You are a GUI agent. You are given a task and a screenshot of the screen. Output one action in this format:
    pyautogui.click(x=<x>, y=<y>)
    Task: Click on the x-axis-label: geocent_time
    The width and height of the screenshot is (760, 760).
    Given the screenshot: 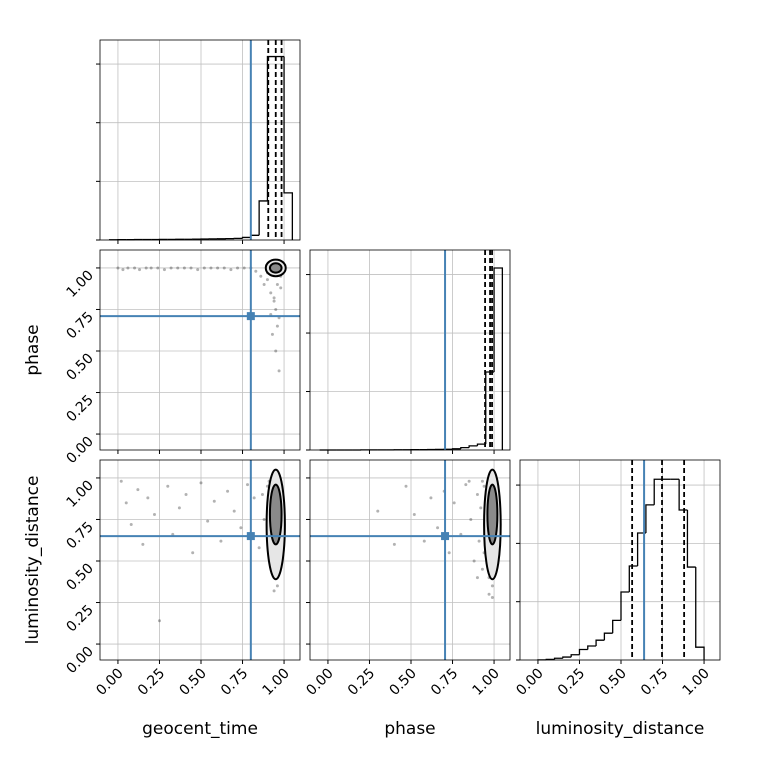 What is the action you would take?
    pyautogui.click(x=200, y=729)
    